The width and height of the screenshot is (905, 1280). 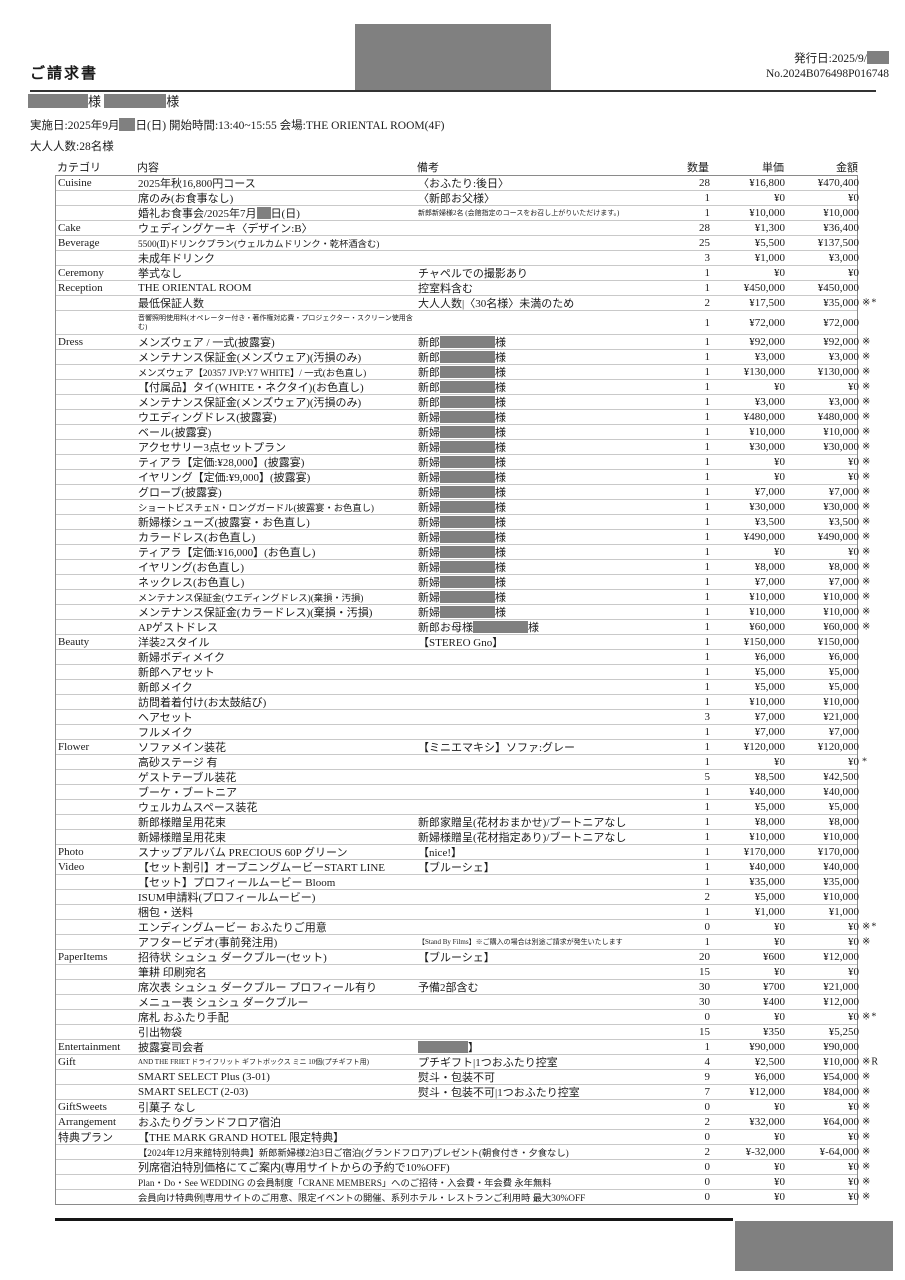 What do you see at coordinates (202, 703) in the screenshot?
I see `cell-item: 訪問着着付け(お太鼓結び)` at bounding box center [202, 703].